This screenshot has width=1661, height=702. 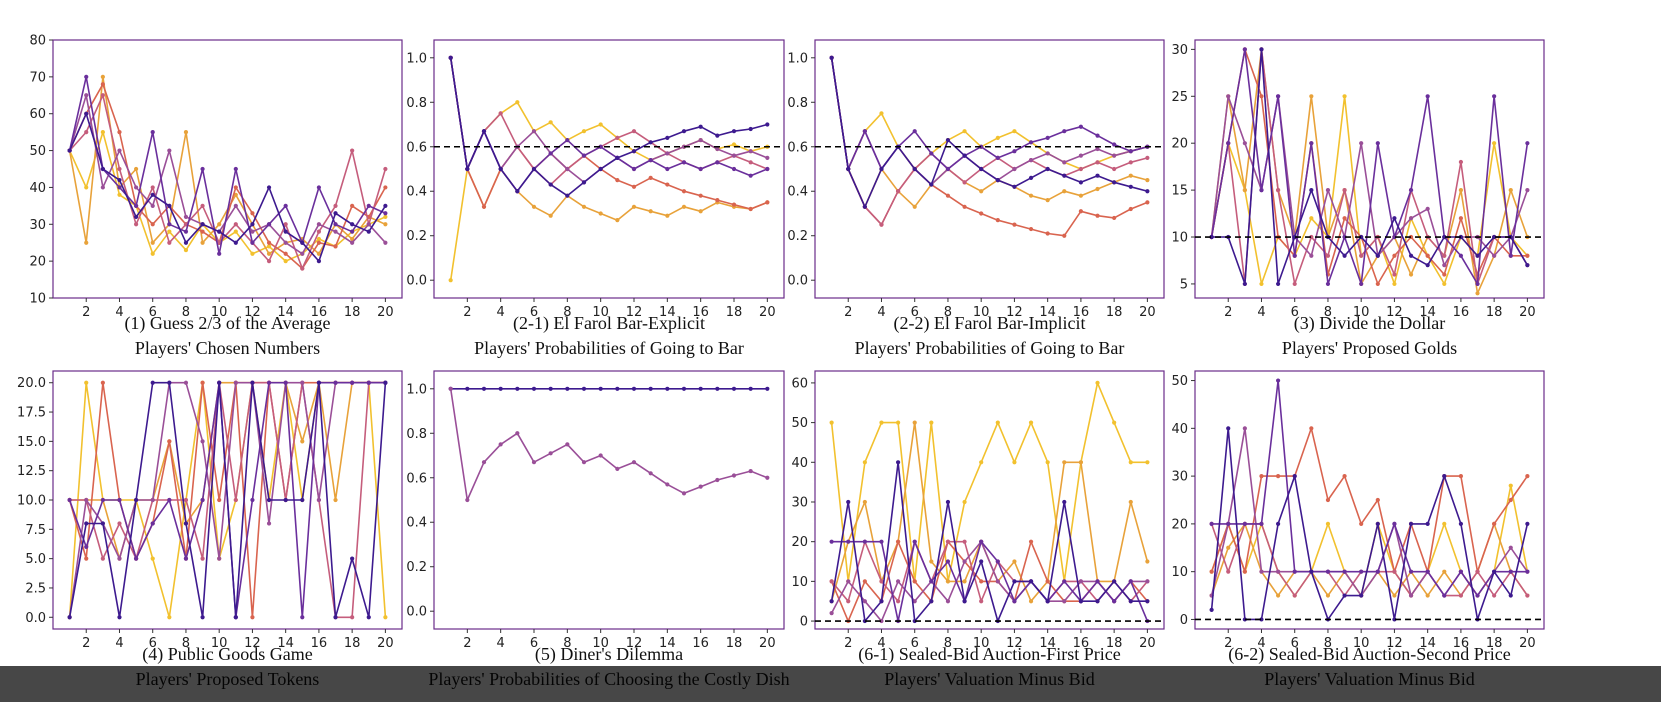 What do you see at coordinates (915, 643) in the screenshot?
I see `x-tick-label: 6` at bounding box center [915, 643].